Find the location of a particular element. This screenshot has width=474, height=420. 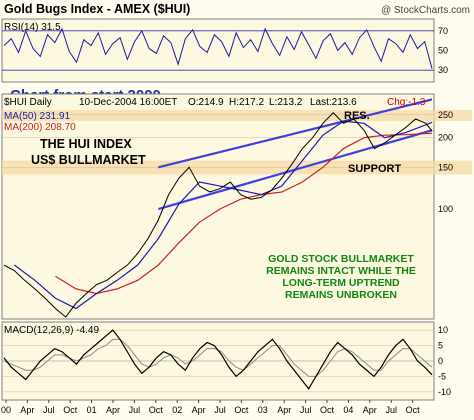

change-label: Chg:-1.3 is located at coordinates (406, 102).